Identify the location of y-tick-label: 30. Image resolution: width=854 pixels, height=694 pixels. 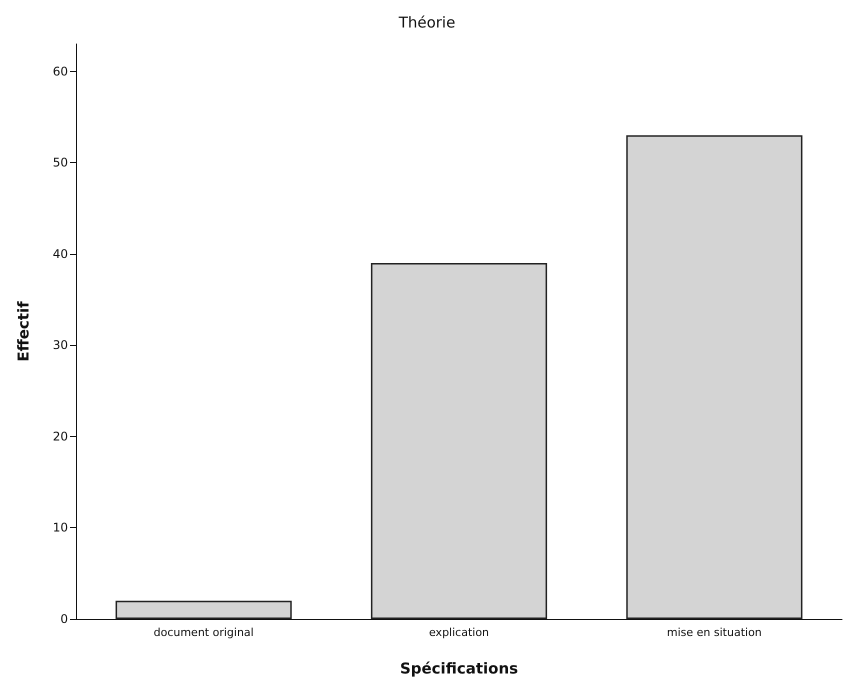
(60, 345).